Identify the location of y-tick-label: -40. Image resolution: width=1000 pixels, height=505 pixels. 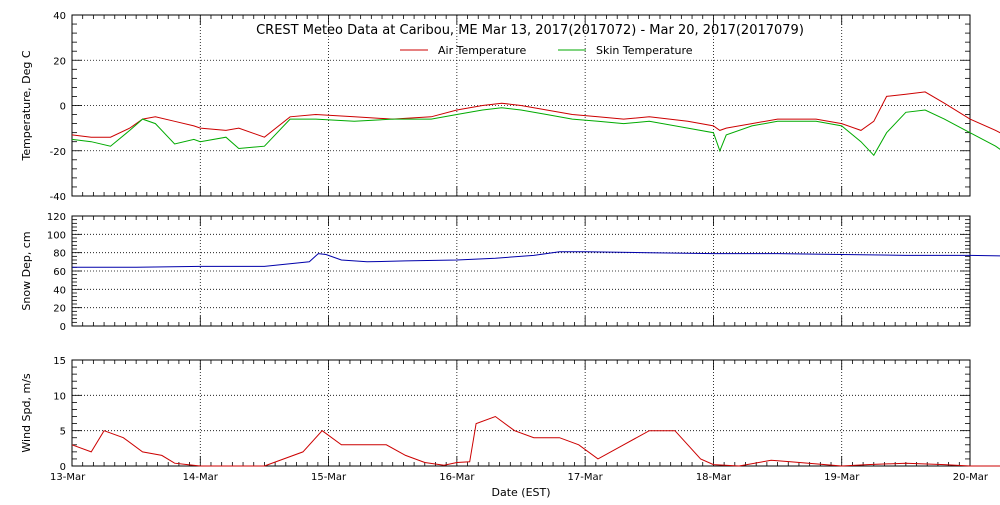
(58, 197).